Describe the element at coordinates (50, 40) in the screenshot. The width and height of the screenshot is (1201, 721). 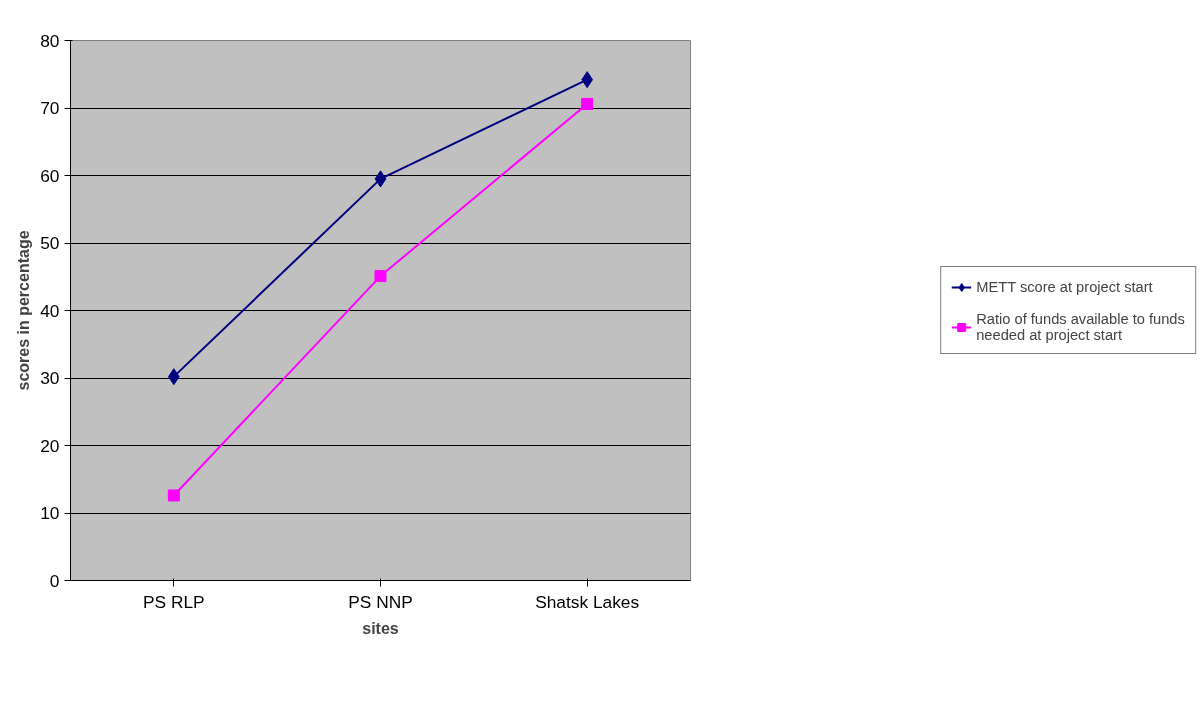
I see `y-tick-label: 80` at that location.